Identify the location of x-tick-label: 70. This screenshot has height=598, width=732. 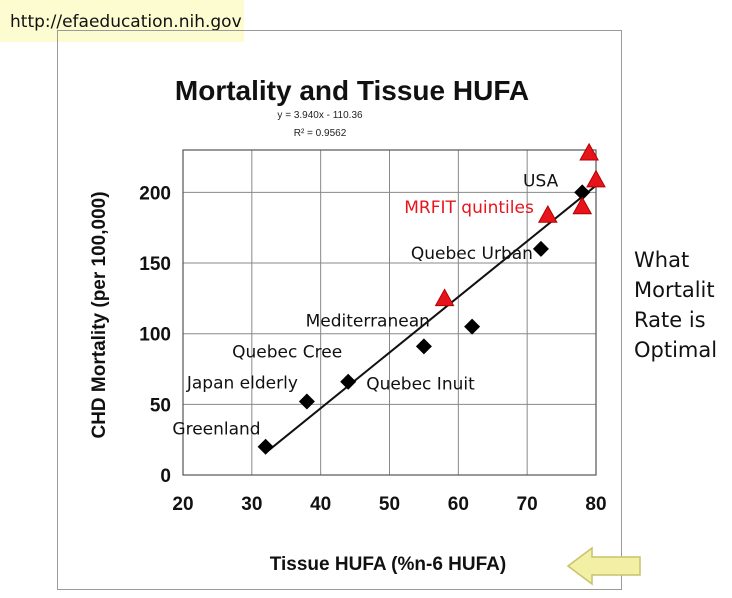
(527, 504).